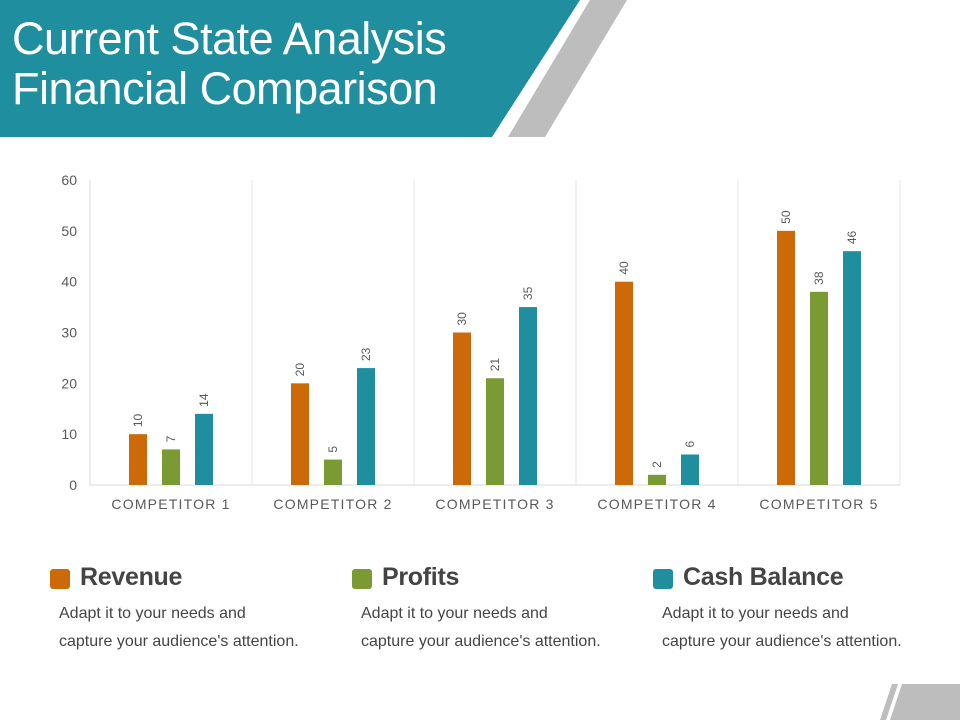 This screenshot has width=960, height=720. Describe the element at coordinates (852, 237) in the screenshot. I see `data-label-cash-balance: 46` at that location.